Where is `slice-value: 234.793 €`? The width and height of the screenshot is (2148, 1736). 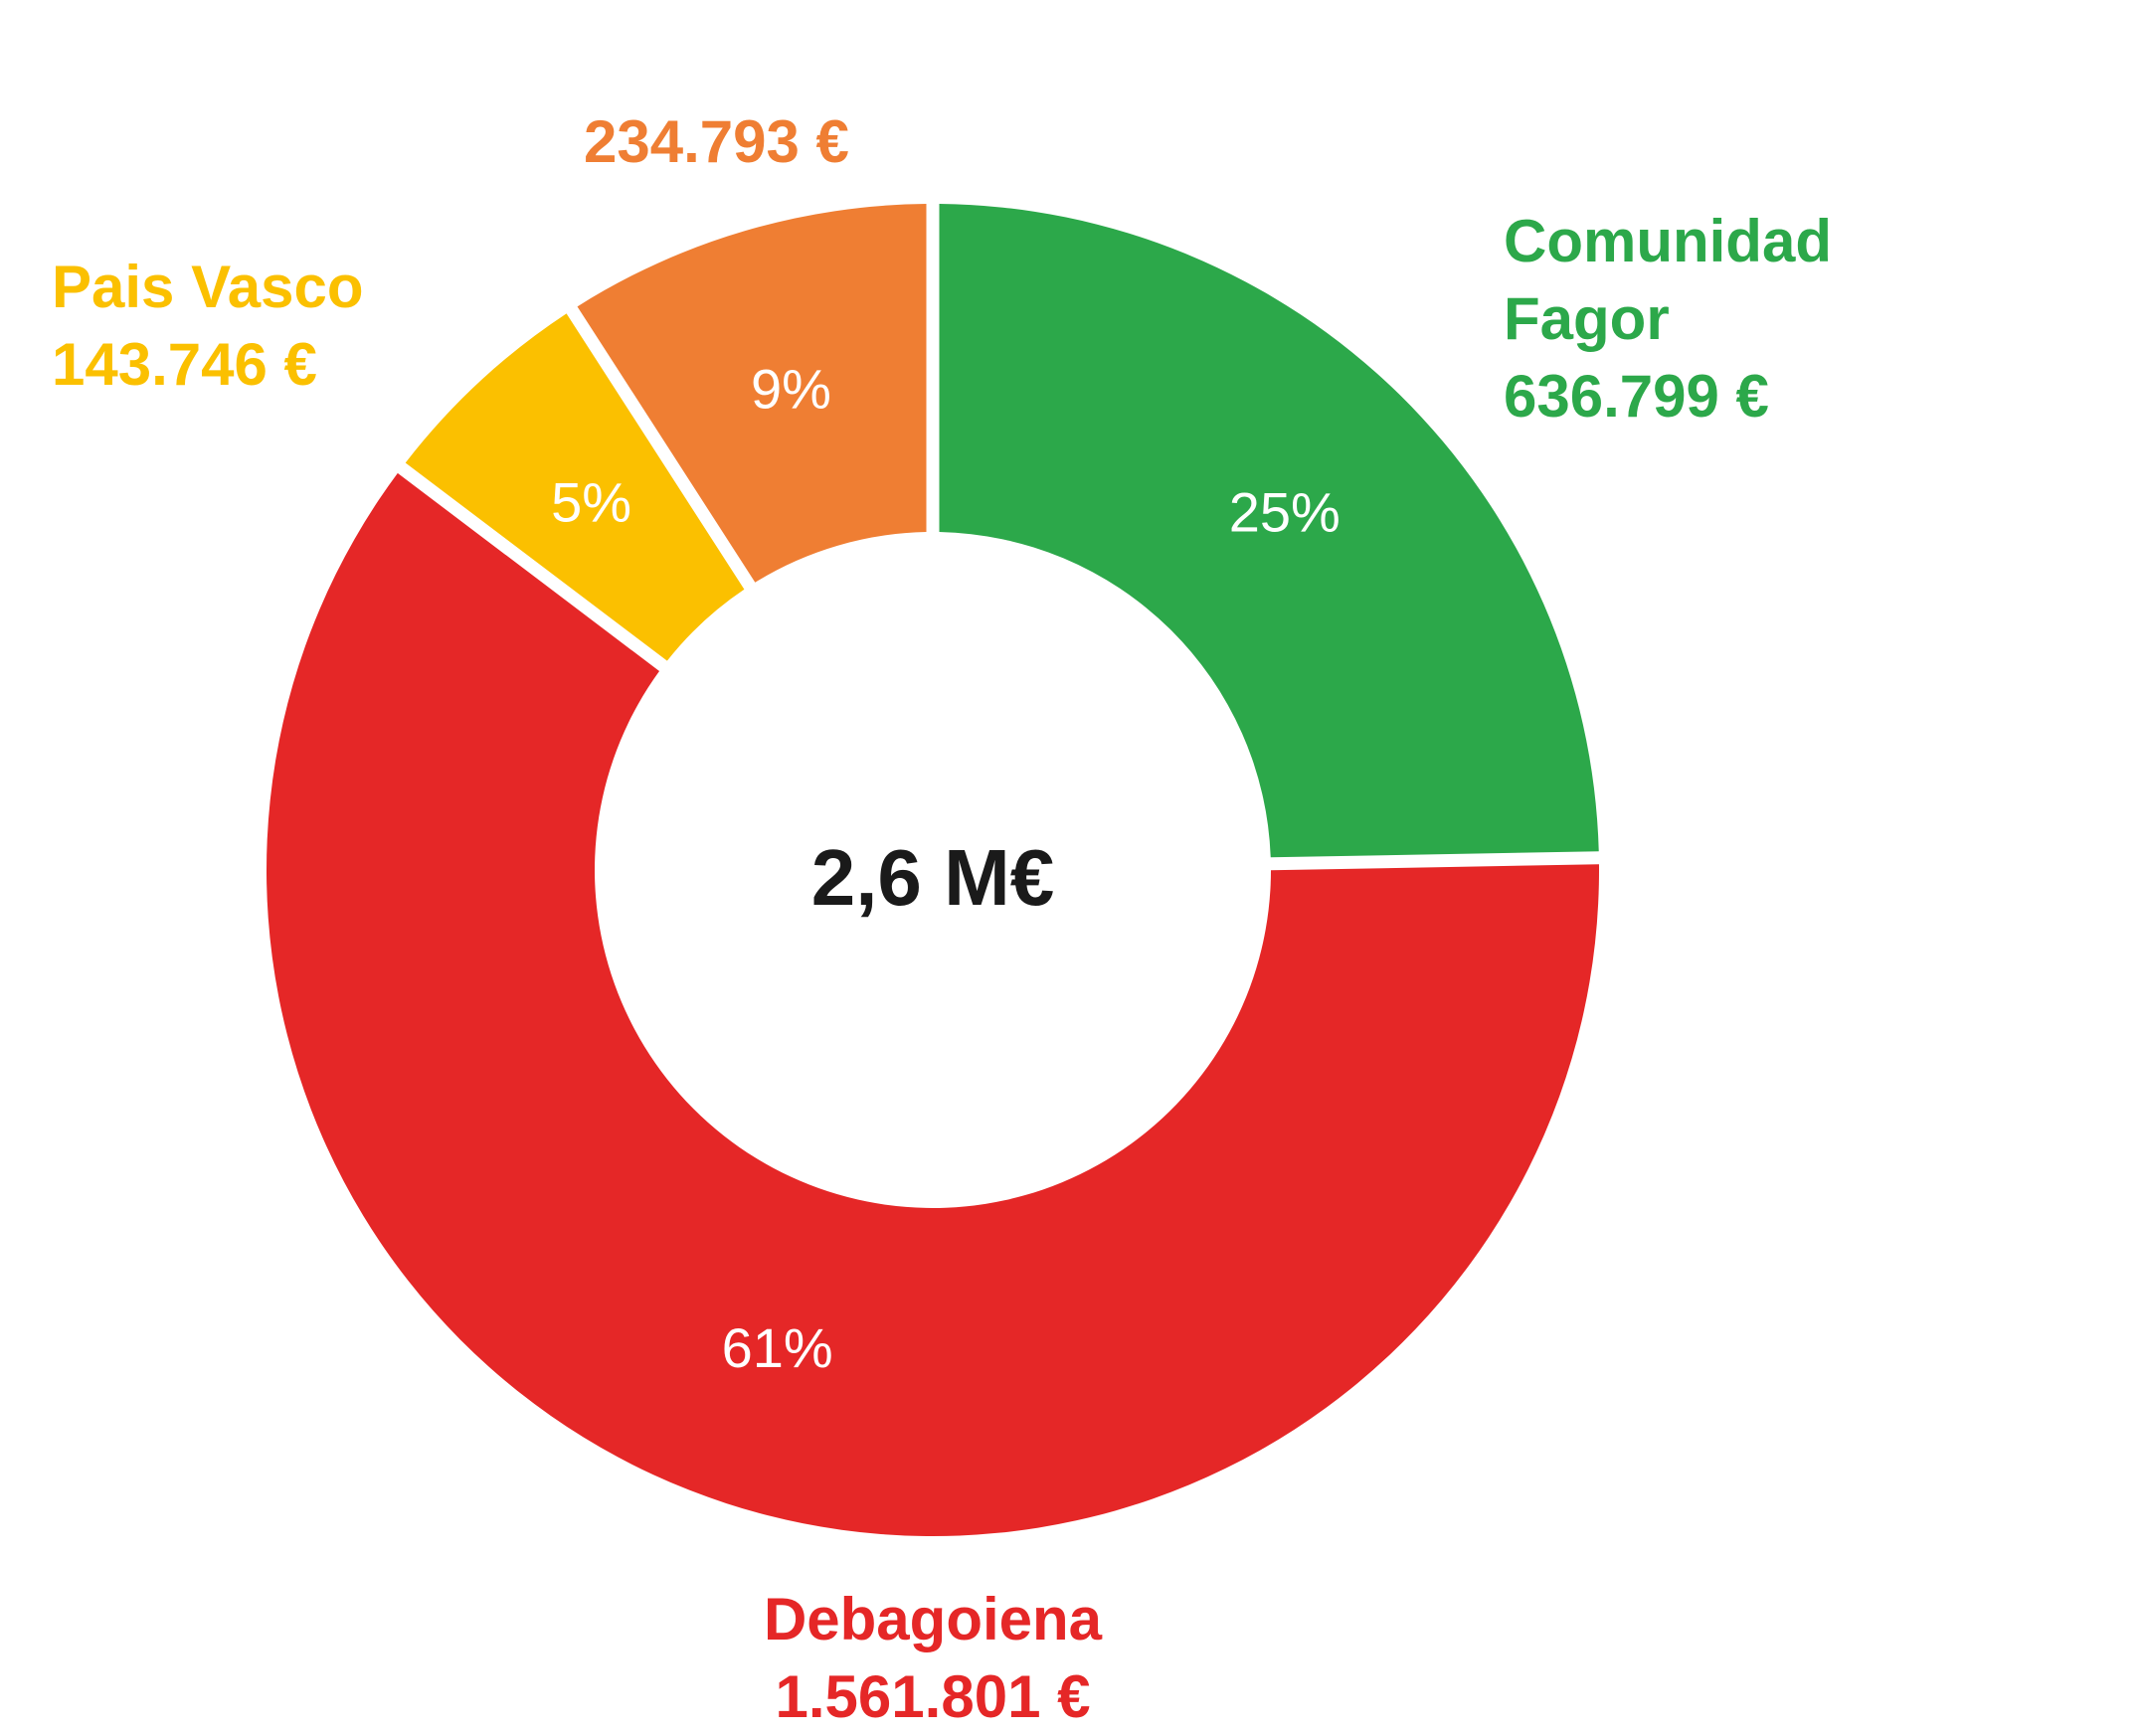
slice-value: 234.793 € is located at coordinates (716, 141).